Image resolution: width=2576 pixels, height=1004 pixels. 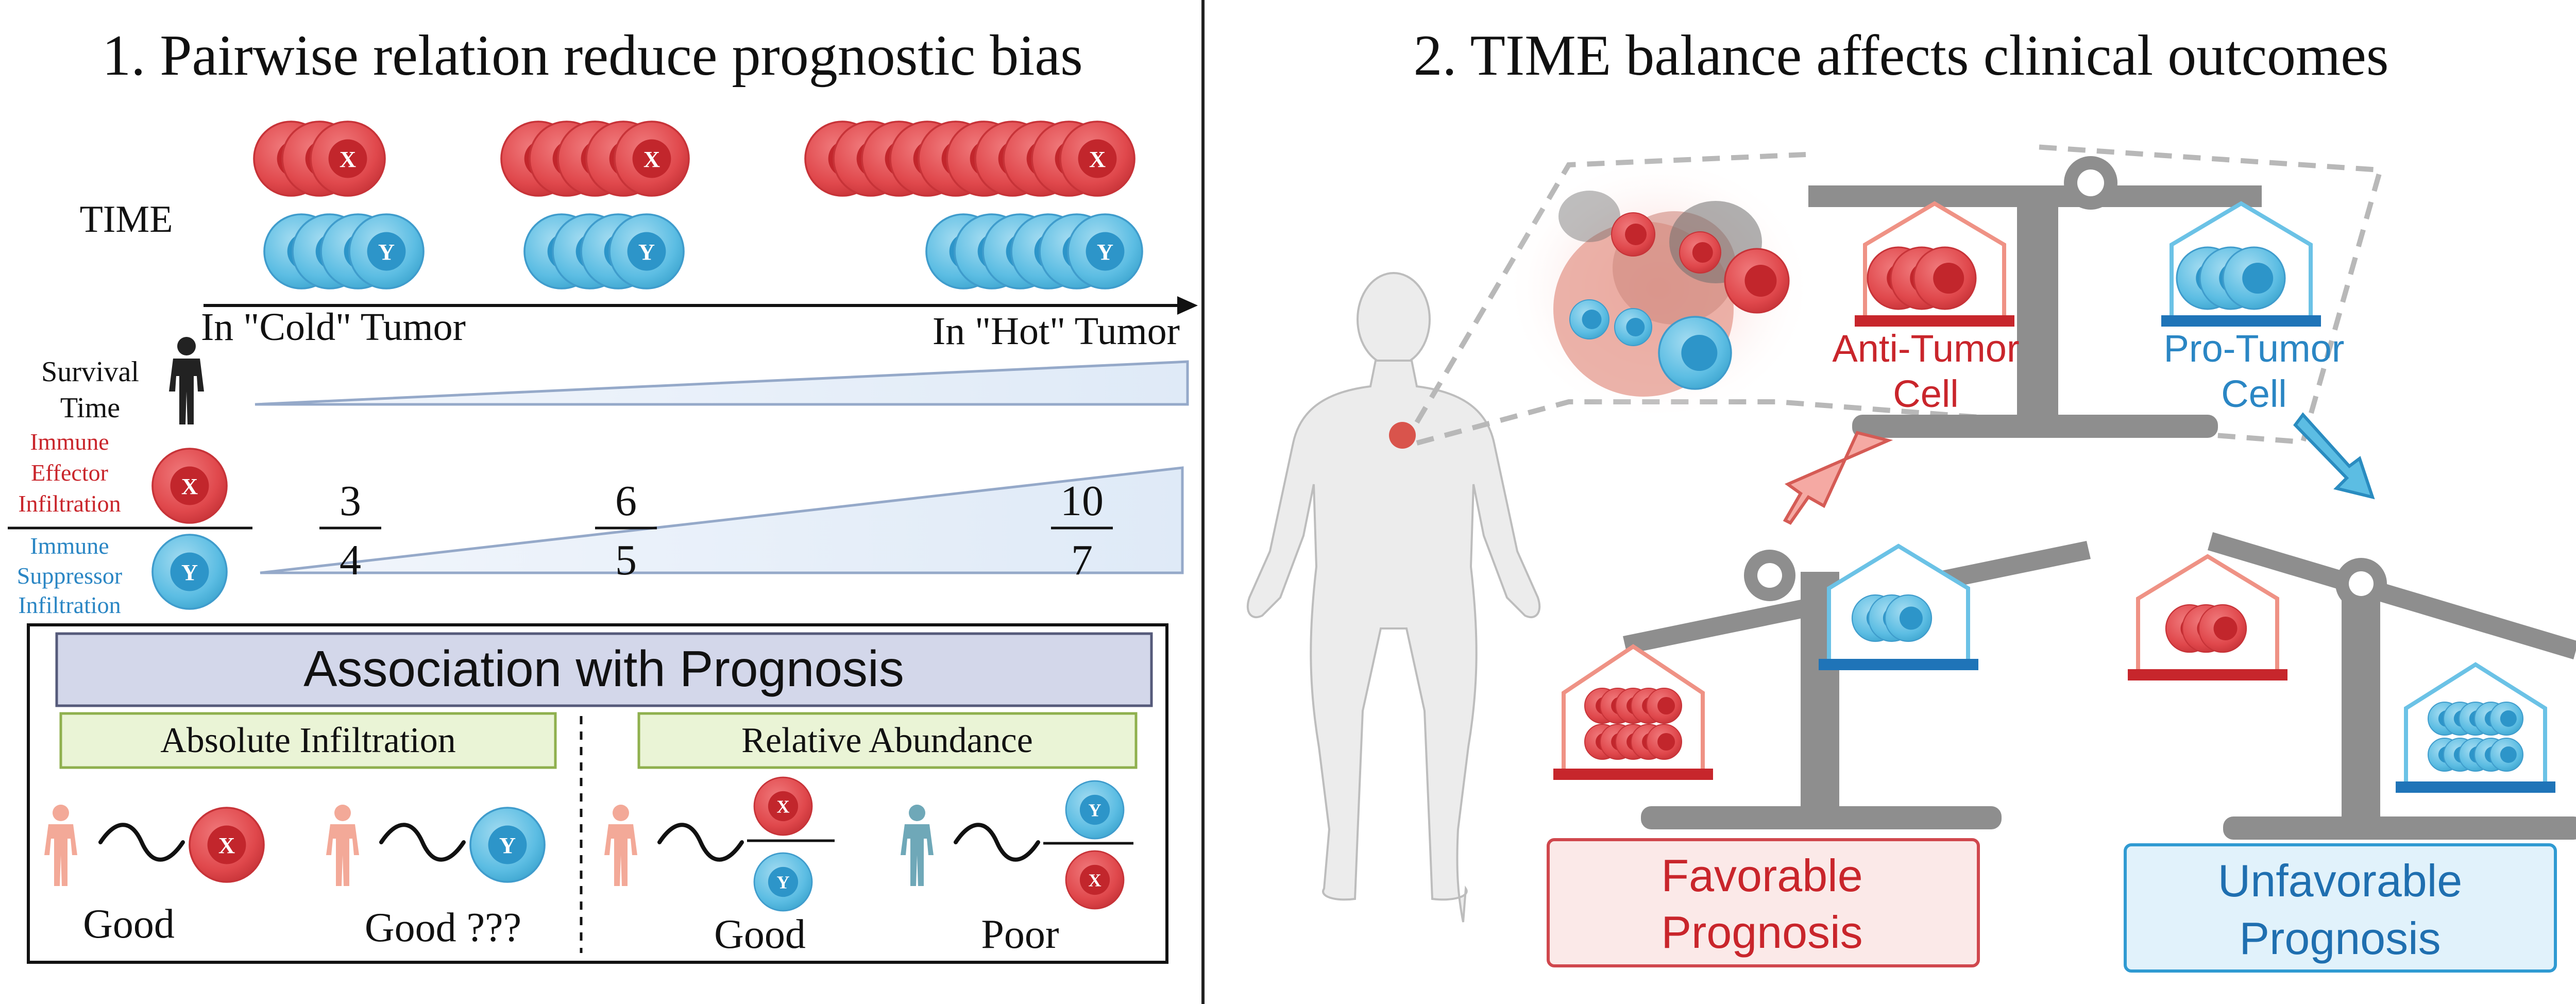 I want to click on unfavorable-label-1: Unfavorable, so click(x=2340, y=880).